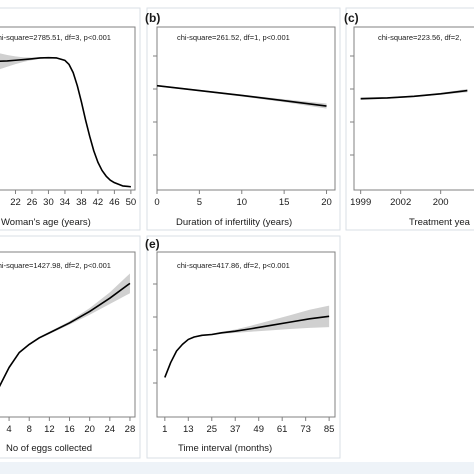 Image resolution: width=474 pixels, height=474 pixels. Describe the element at coordinates (233, 265) in the screenshot. I see `panel-e-stat: chi-square=417.86, df=2, p<0.001` at that location.